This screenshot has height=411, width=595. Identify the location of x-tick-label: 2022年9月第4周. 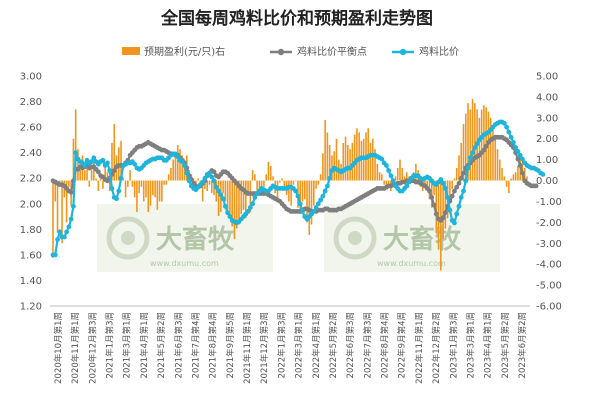
(402, 345).